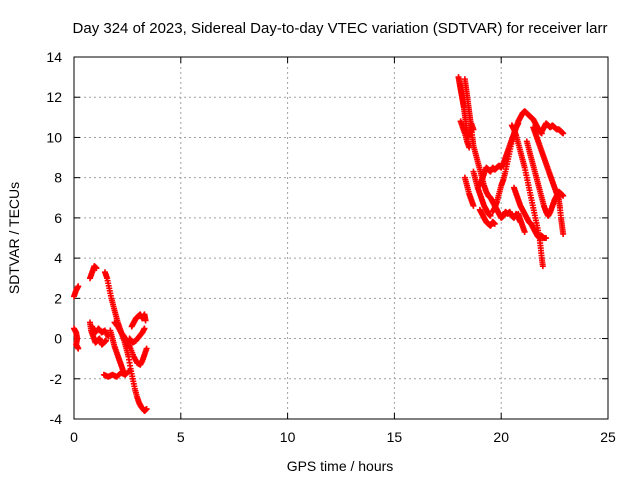 The height and width of the screenshot is (480, 640). Describe the element at coordinates (14, 238) in the screenshot. I see `y-axis-label: SDTVAR / TECUs` at that location.